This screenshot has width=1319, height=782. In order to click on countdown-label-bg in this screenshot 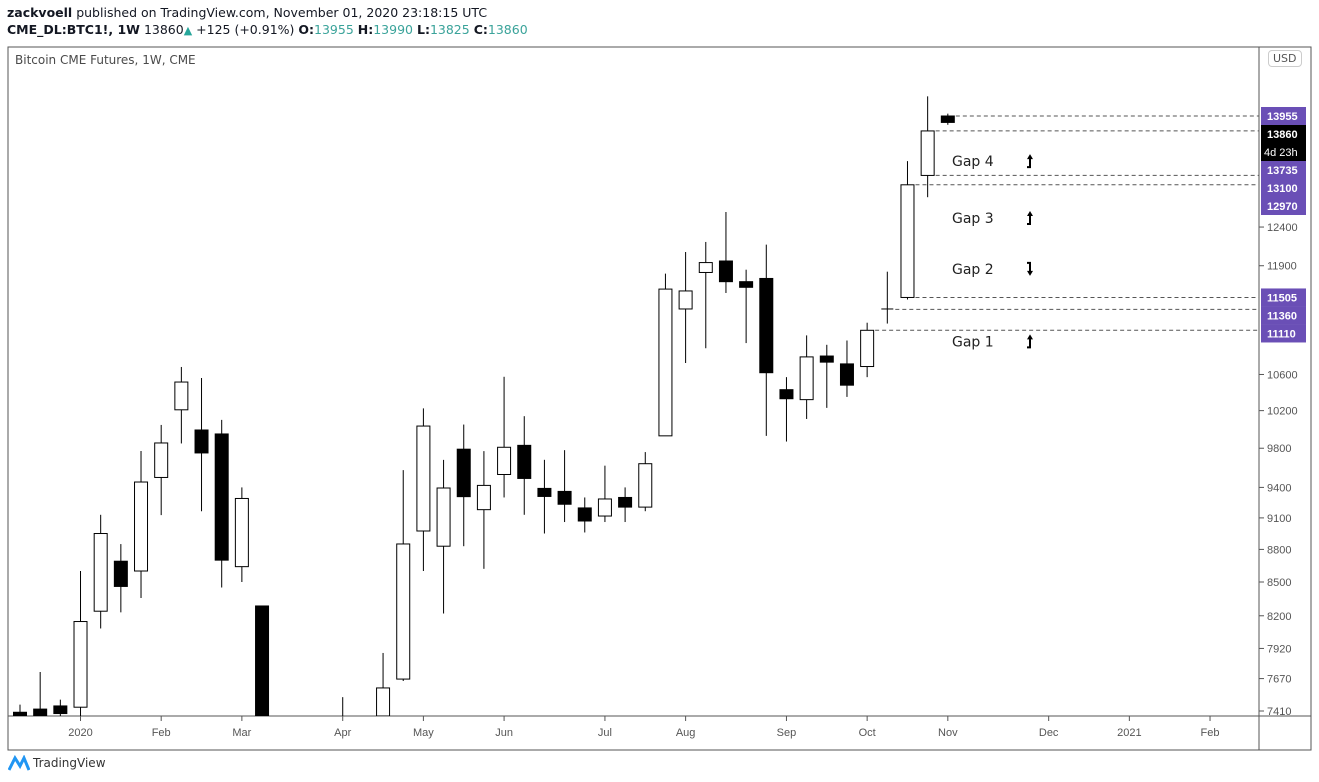, I will do `click(1283, 152)`.